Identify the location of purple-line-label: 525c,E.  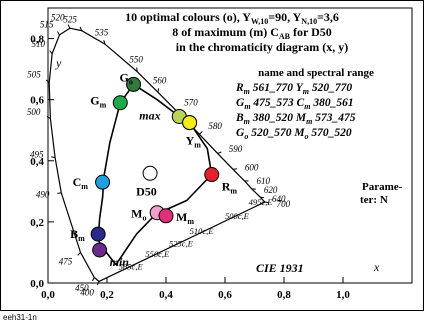
(181, 243).